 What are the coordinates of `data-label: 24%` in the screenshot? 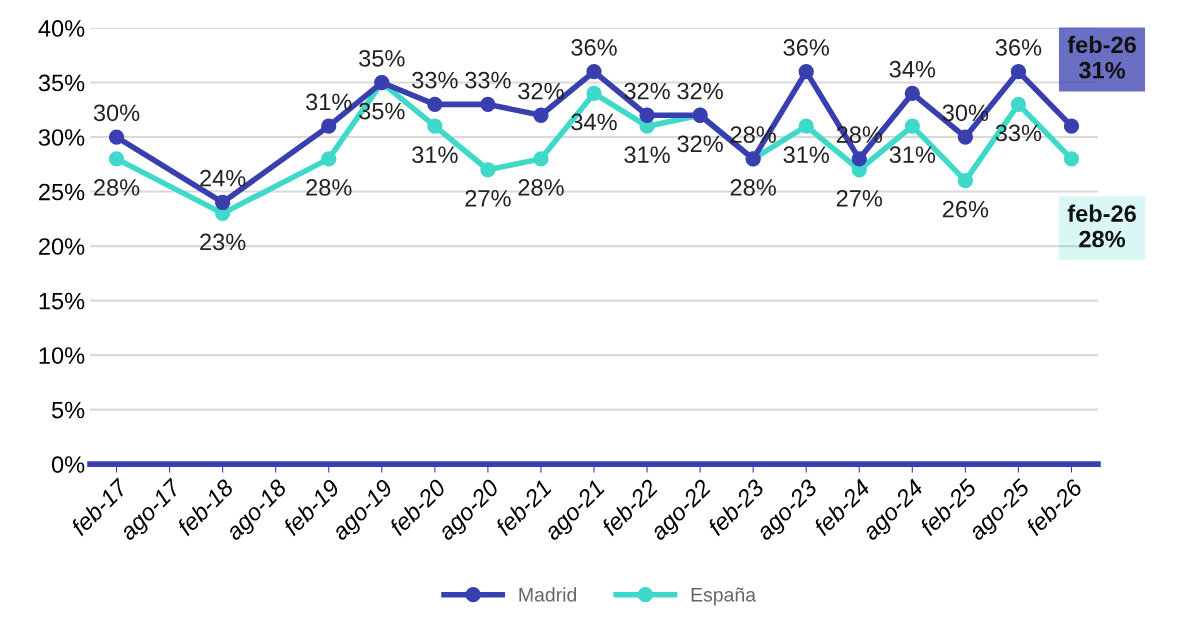 It's located at (223, 178).